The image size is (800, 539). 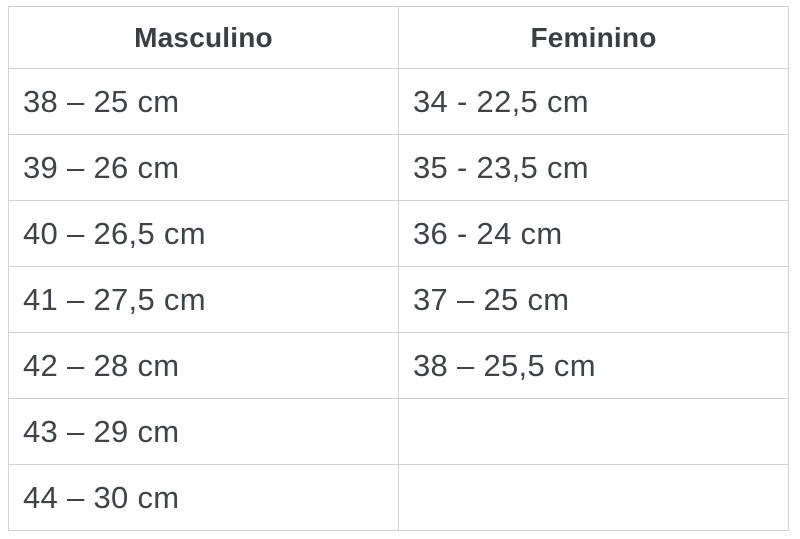 I want to click on size-cell-masculino: 39 – 26 cm, so click(x=203, y=167).